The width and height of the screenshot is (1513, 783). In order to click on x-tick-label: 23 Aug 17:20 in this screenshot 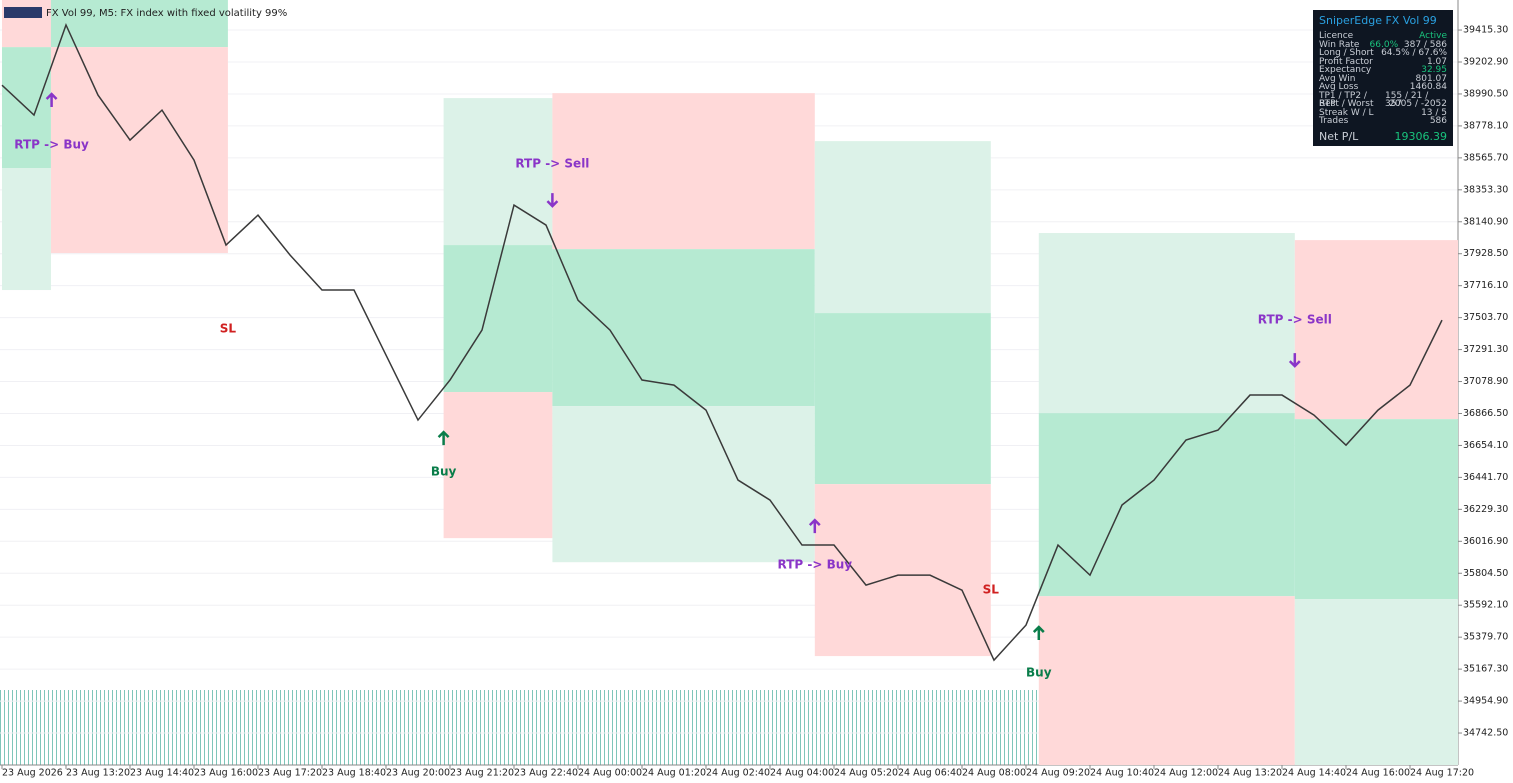, I will do `click(290, 773)`.